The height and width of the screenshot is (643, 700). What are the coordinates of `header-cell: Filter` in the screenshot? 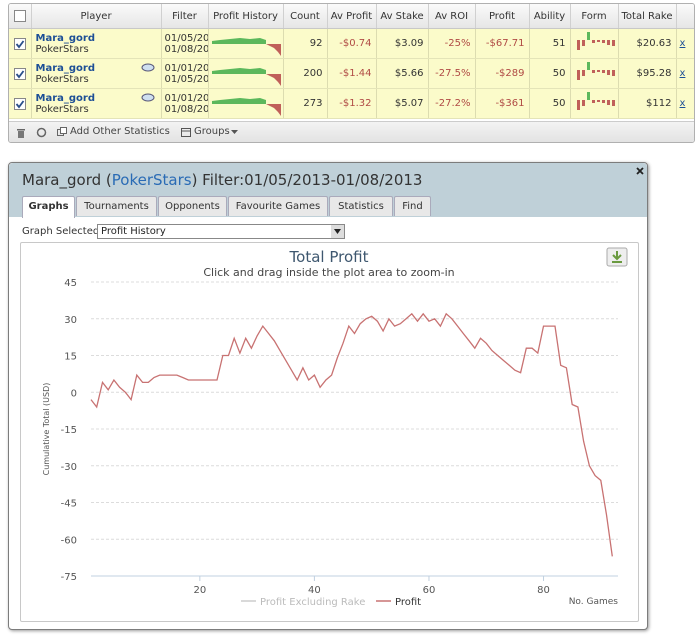 It's located at (185, 16).